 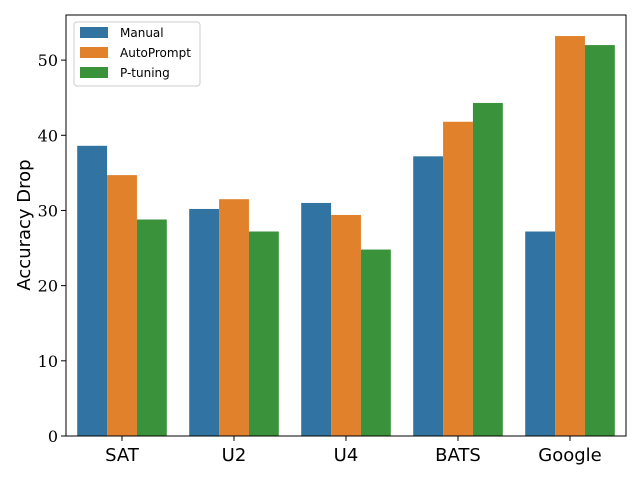 What do you see at coordinates (458, 278) in the screenshot?
I see `bar-bats-autoprompt` at bounding box center [458, 278].